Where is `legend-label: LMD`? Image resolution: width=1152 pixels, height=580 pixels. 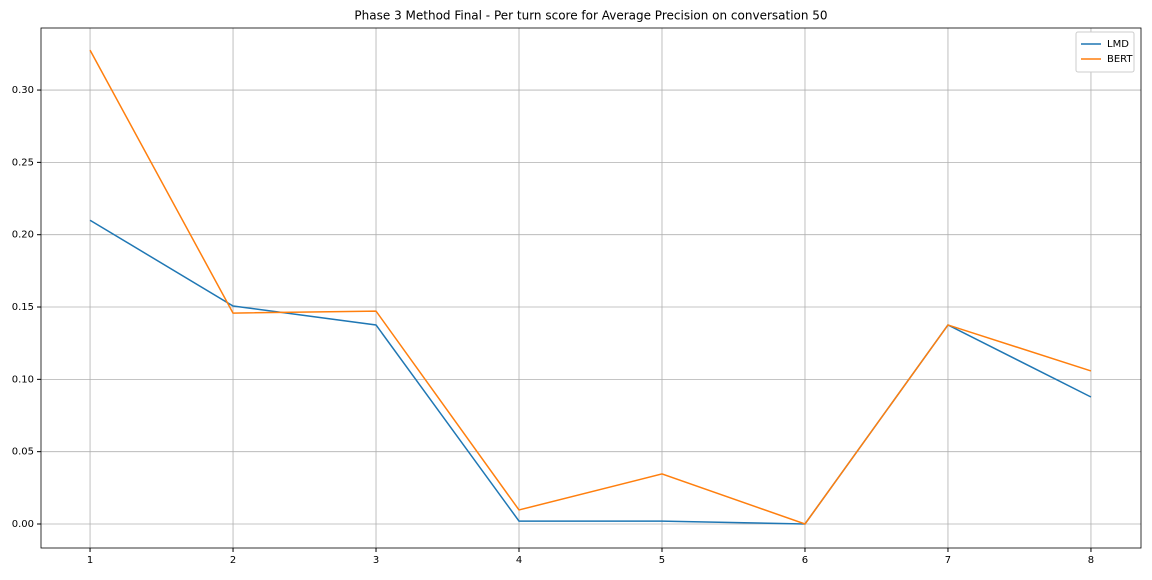
legend-label: LMD is located at coordinates (1118, 44).